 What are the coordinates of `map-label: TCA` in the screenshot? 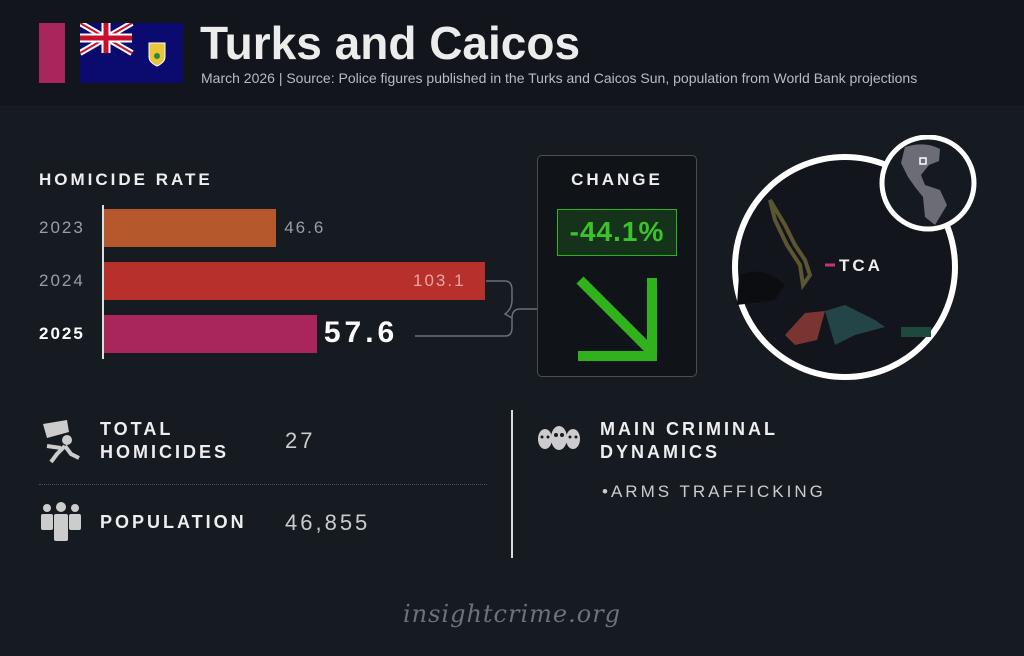 It's located at (861, 265).